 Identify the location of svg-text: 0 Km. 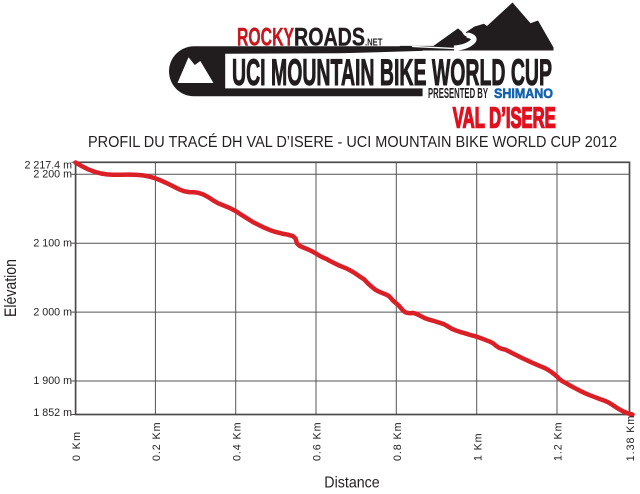
(77, 446).